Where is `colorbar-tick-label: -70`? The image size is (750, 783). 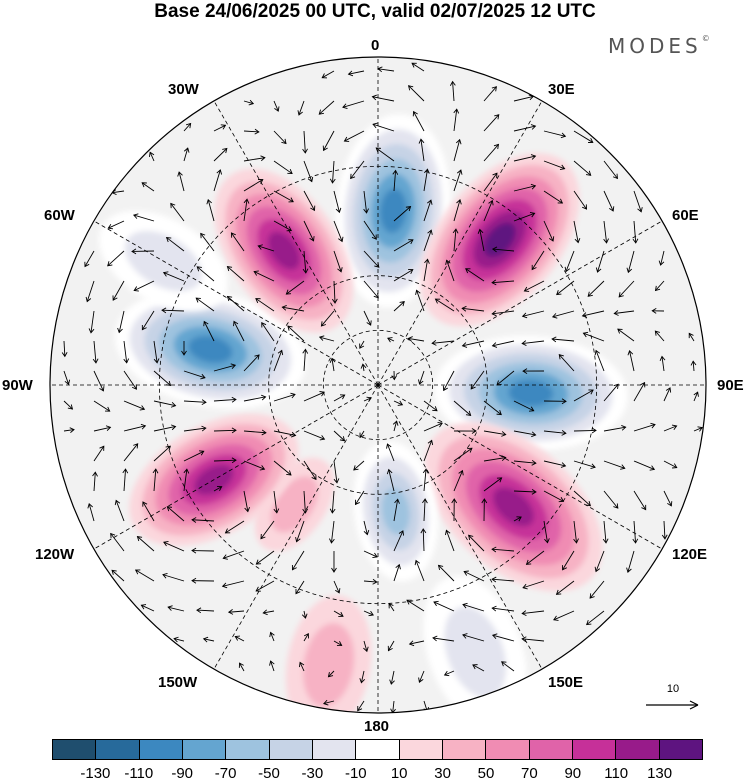 colorbar-tick-label: -70 is located at coordinates (225, 773).